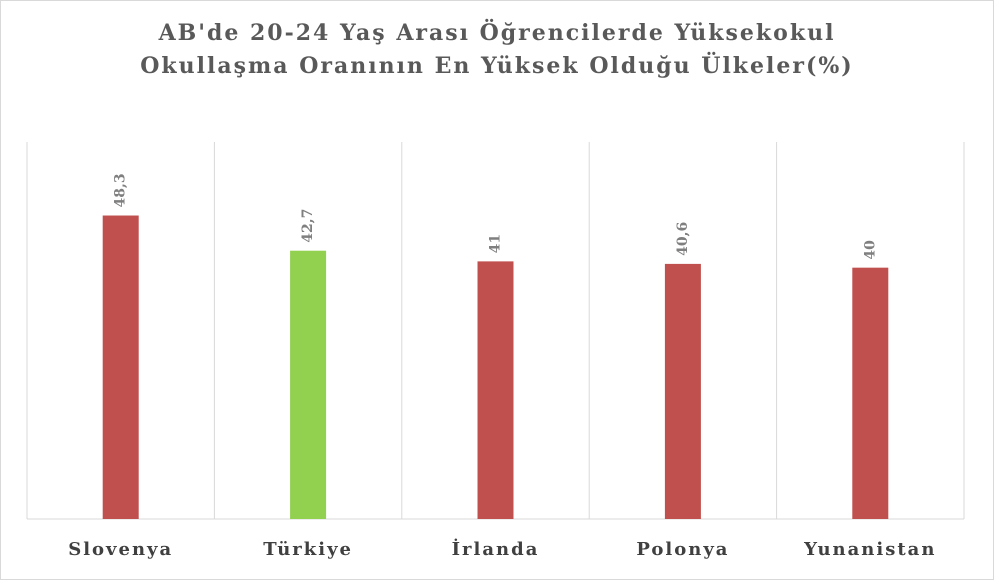 This screenshot has width=994, height=580. Describe the element at coordinates (308, 549) in the screenshot. I see `x-tick-label: Türkiye` at that location.